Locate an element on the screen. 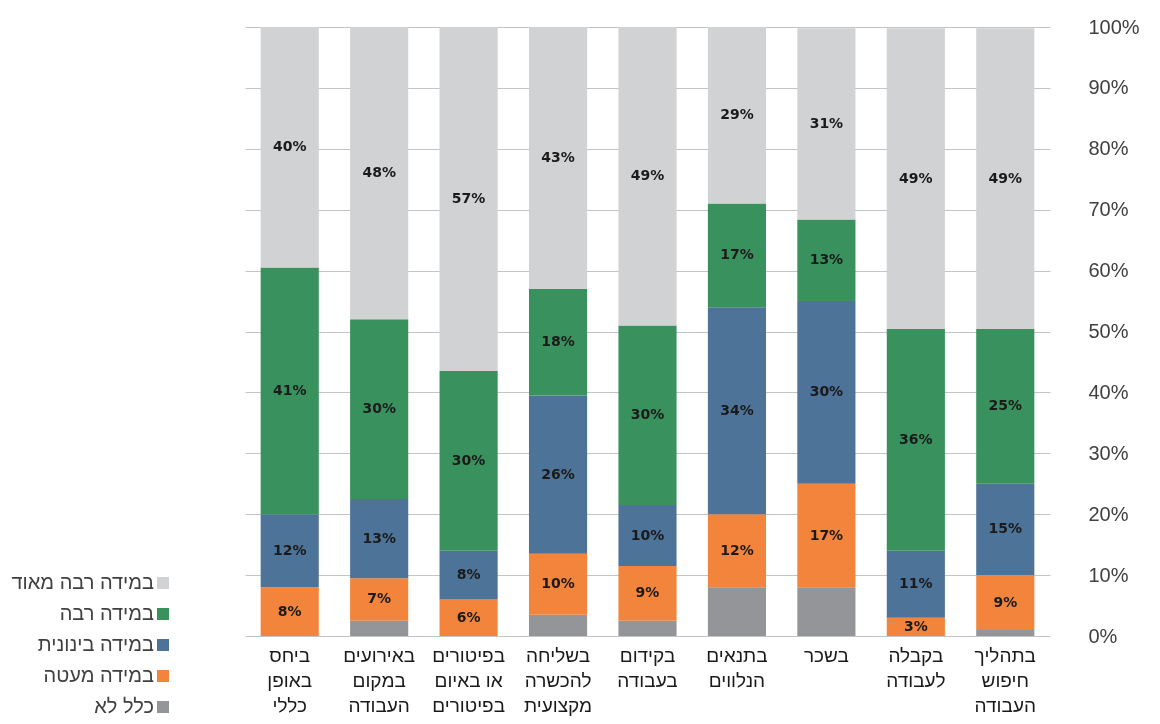  y-tick-label: 50% is located at coordinates (1108, 331).